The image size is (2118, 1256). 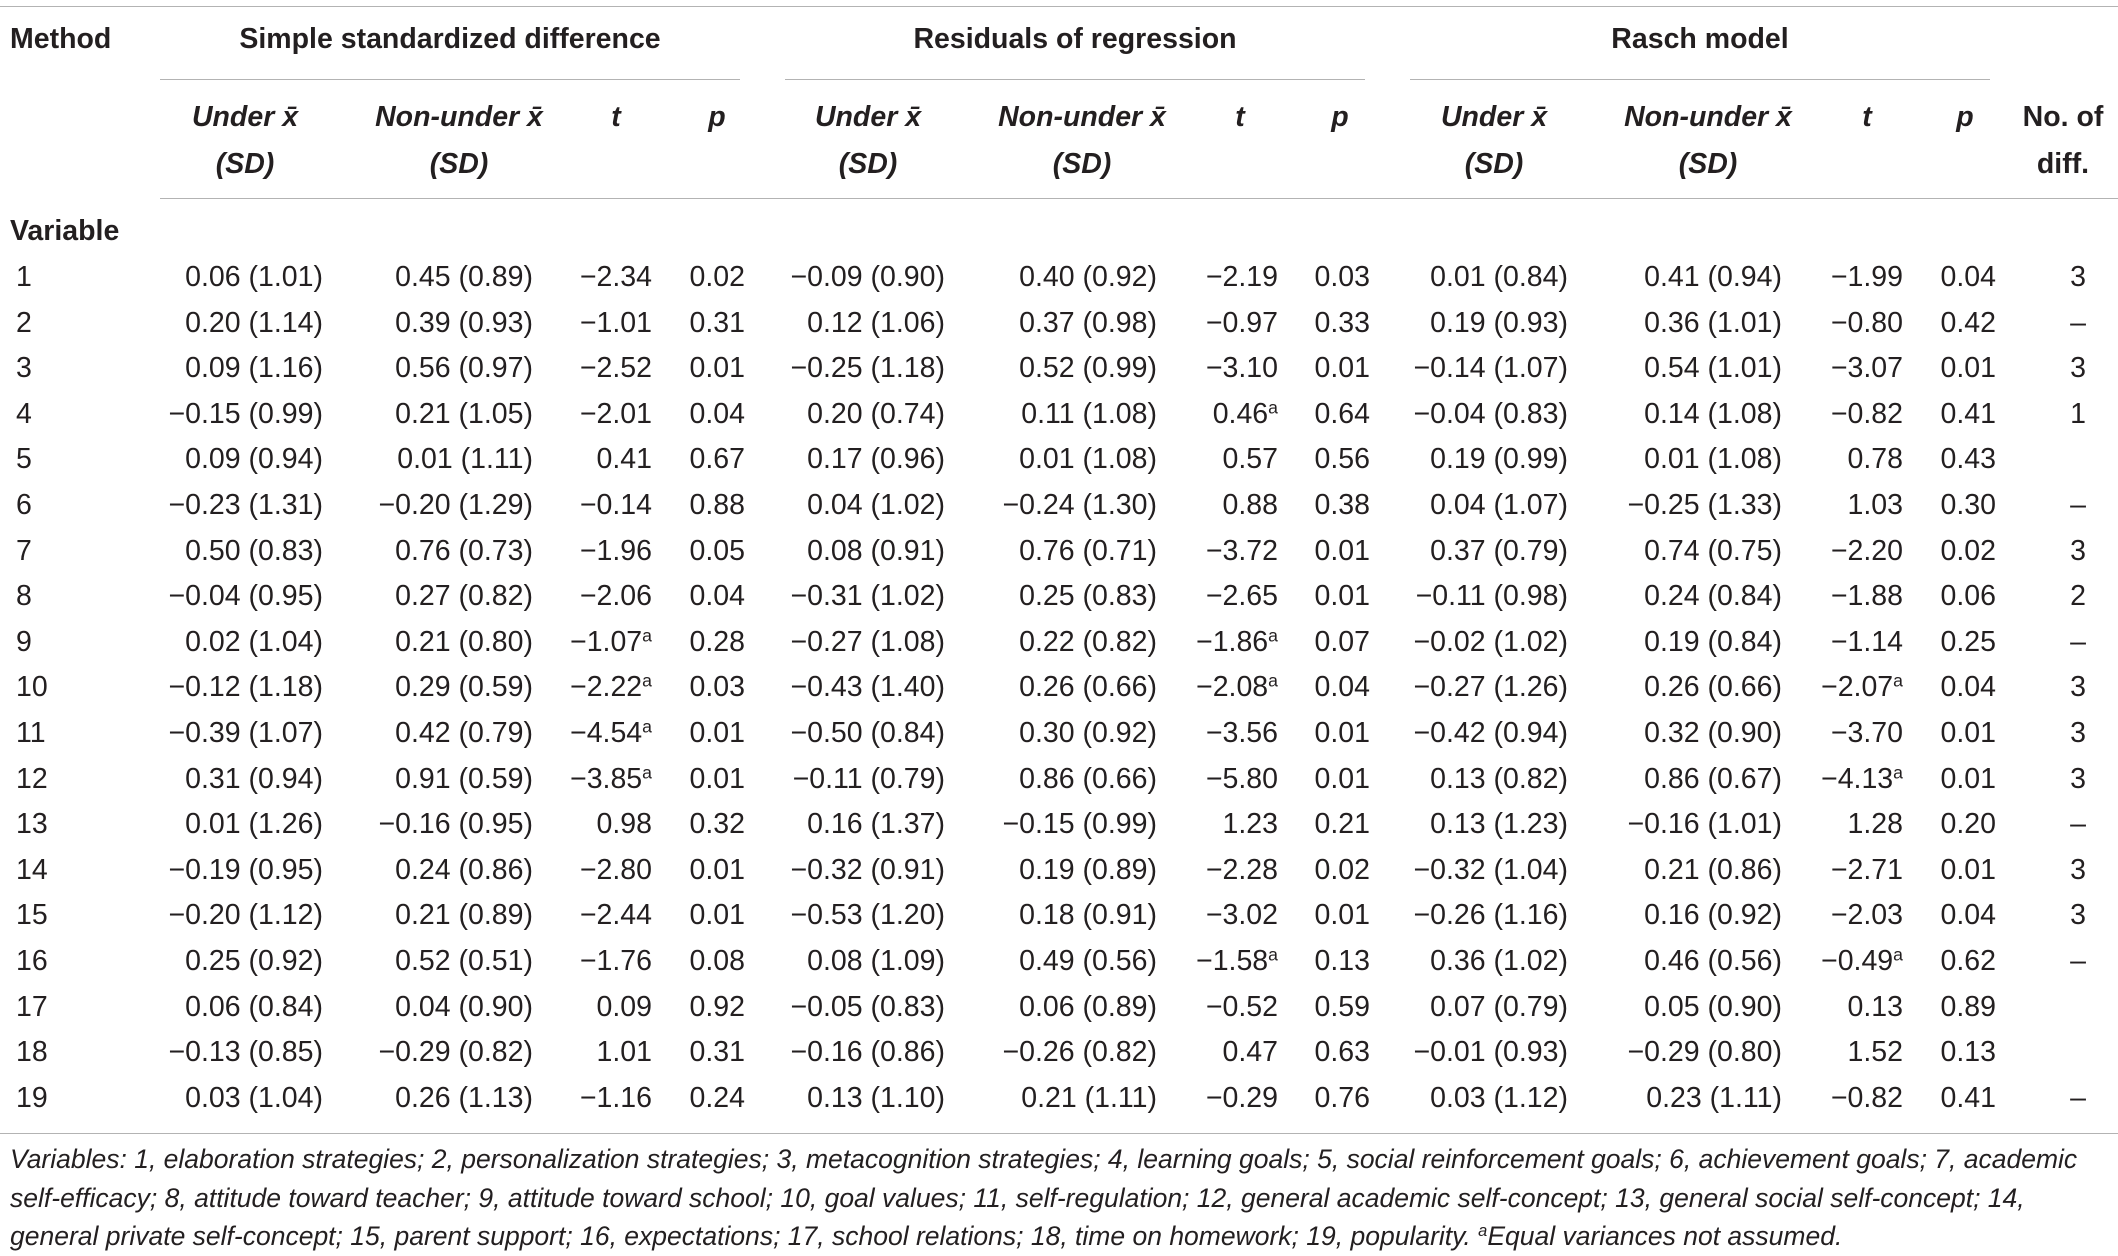 I want to click on table-cell: −0.50 (0.84), so click(x=867, y=733).